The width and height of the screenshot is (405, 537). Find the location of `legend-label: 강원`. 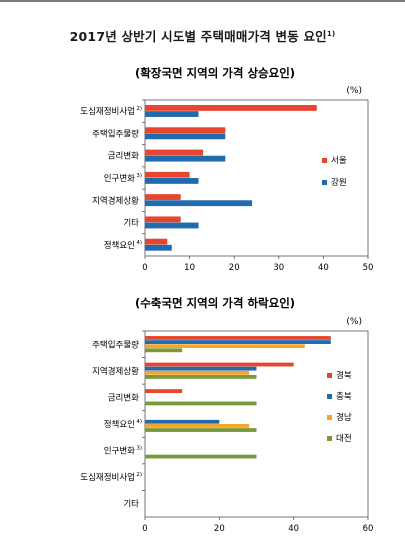

legend-label: 강원 is located at coordinates (339, 182).